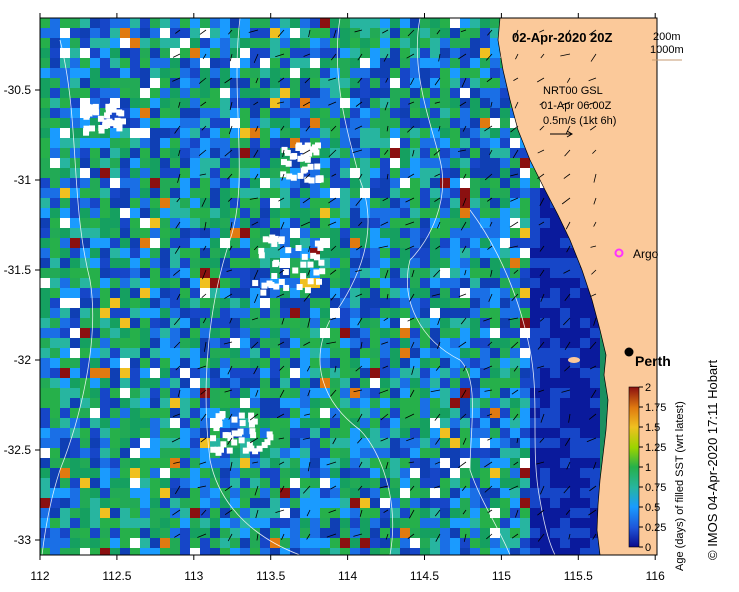 The height and width of the screenshot is (592, 739). Describe the element at coordinates (647, 358) in the screenshot. I see `perth-marker: Perth` at that location.